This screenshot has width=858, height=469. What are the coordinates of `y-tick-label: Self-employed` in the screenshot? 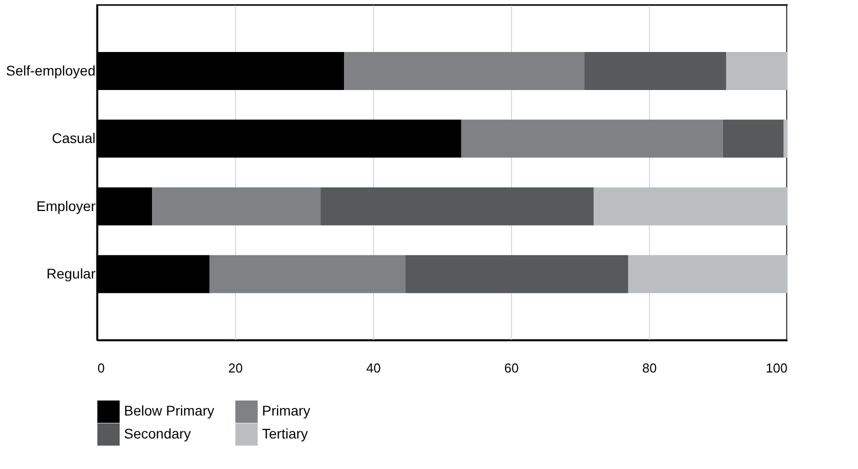 It's located at (51, 70).